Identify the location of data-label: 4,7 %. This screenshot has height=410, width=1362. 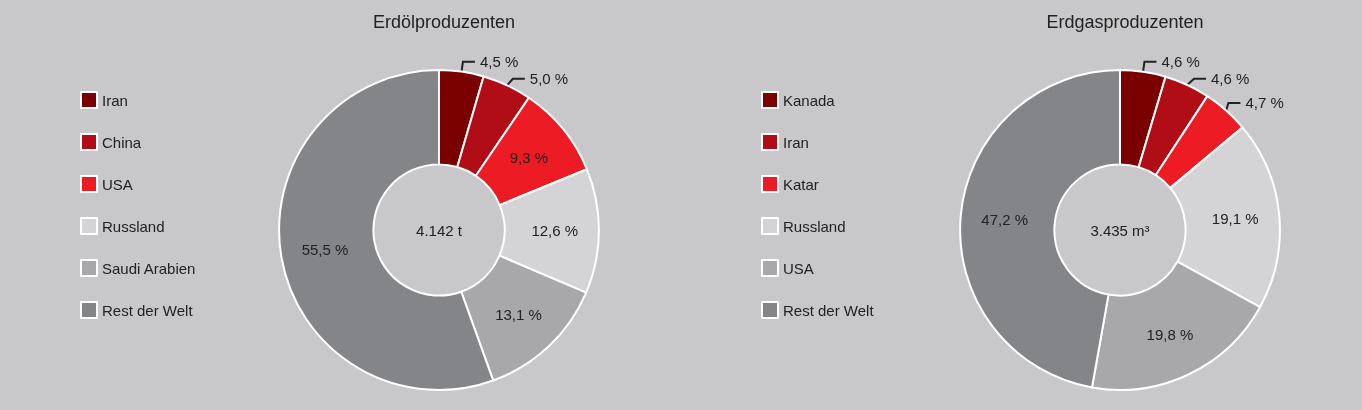
(1264, 103).